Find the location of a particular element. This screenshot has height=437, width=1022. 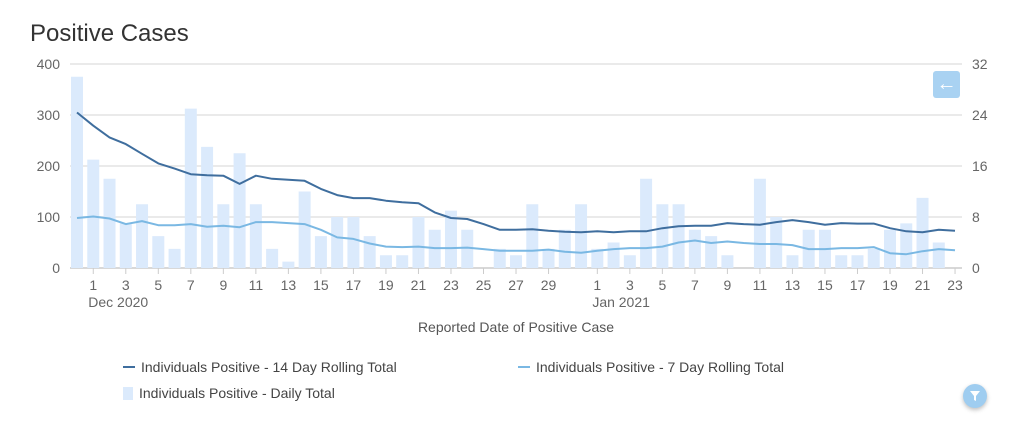

arrow-left-icon: ← is located at coordinates (946, 84).